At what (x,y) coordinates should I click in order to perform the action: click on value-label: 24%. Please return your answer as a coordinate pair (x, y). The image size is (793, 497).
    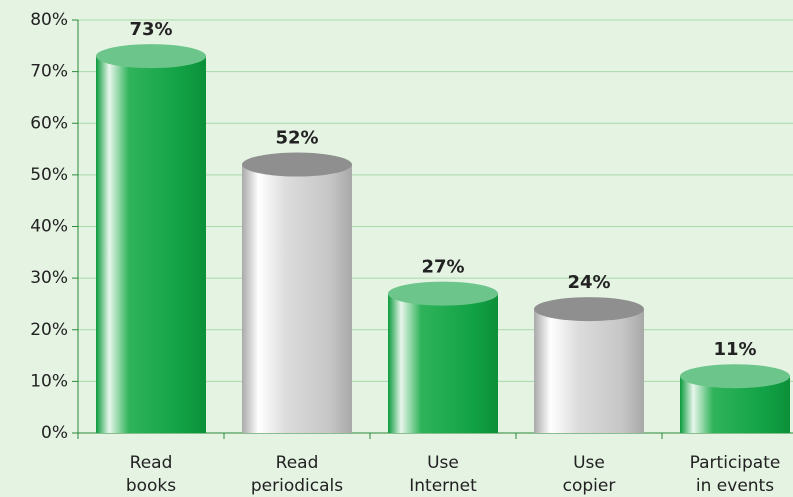
    Looking at the image, I should click on (588, 282).